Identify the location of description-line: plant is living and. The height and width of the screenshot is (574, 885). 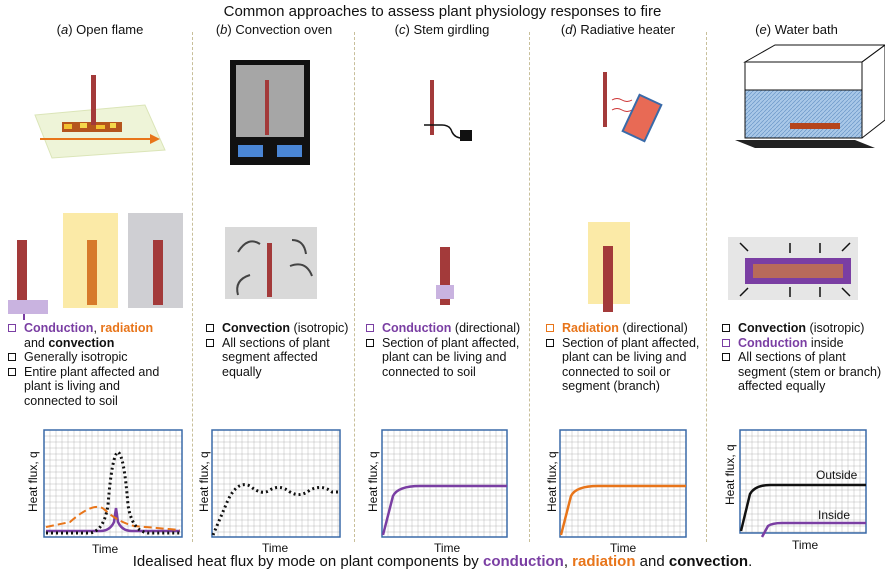
(99, 386).